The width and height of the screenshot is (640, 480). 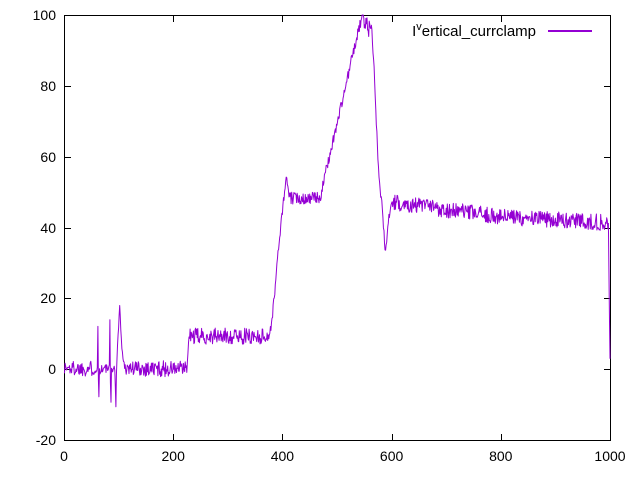 I want to click on y-tick-label: 0, so click(x=52, y=369).